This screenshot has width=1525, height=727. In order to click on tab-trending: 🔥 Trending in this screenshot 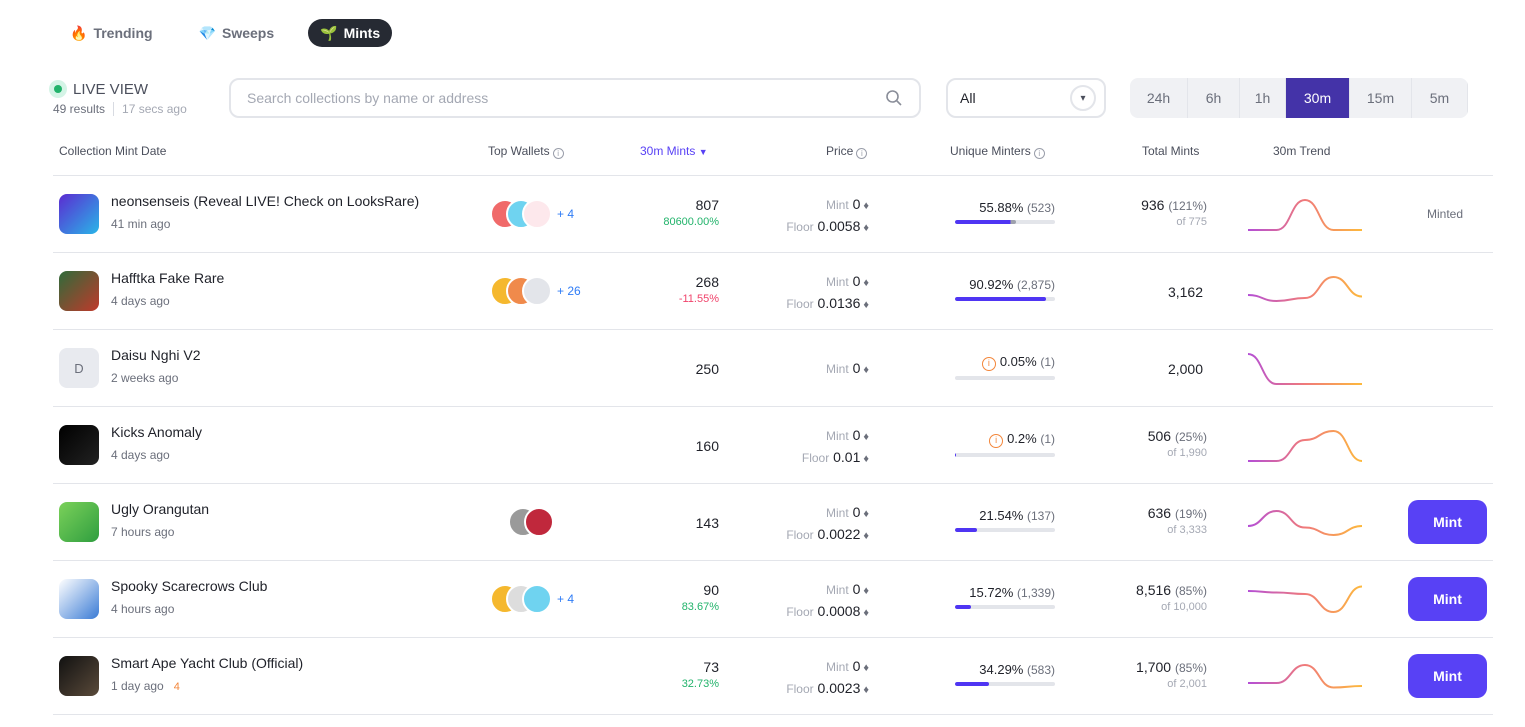, I will do `click(111, 33)`.